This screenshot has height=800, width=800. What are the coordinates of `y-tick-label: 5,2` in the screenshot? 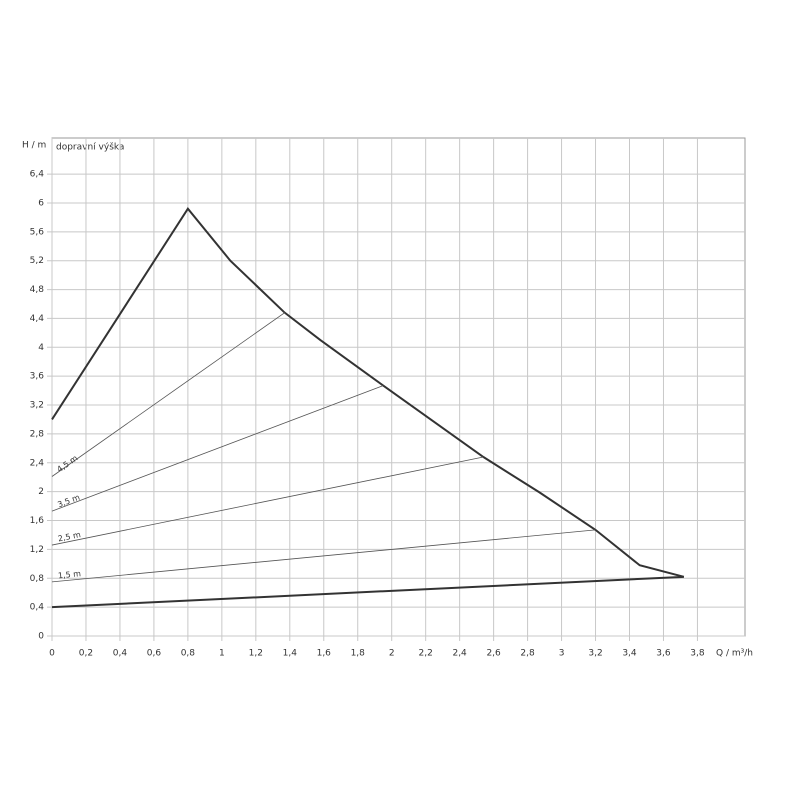 It's located at (37, 261).